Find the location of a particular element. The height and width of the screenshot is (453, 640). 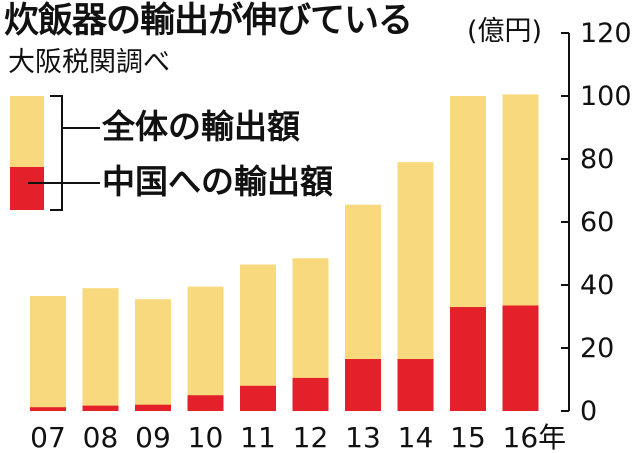

chart-title: 炊飯器の輸出が伸びている is located at coordinates (208, 21).